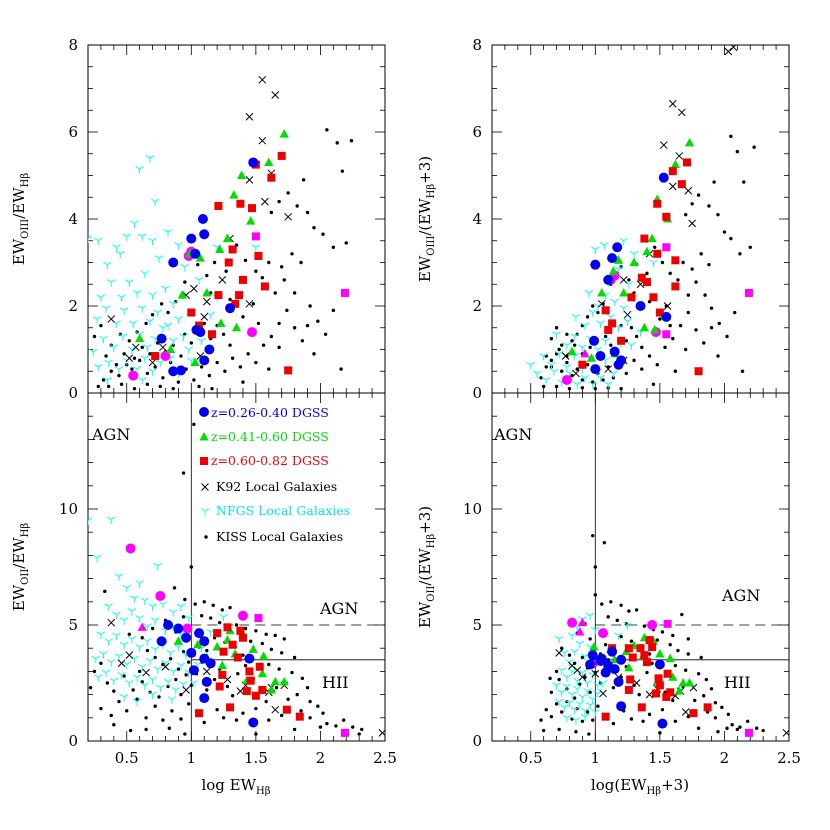 The width and height of the screenshot is (830, 830). What do you see at coordinates (205, 512) in the screenshot?
I see `legend-marker-tri-star` at bounding box center [205, 512].